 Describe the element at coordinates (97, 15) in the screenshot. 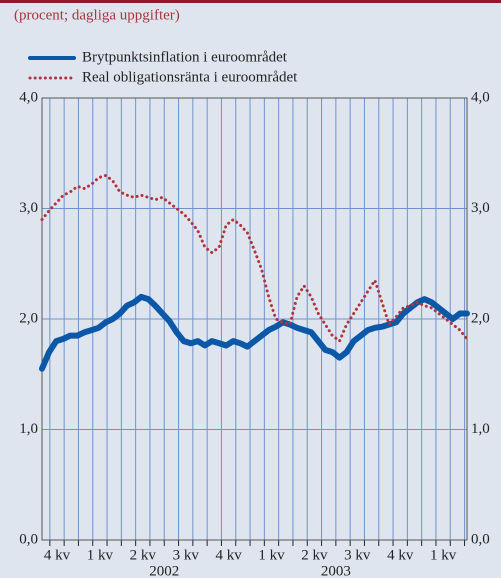

I see `chart-subtitle: (procent; dagliga uppgifter)` at that location.